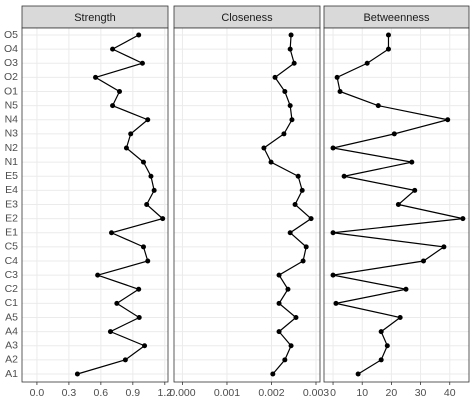  Describe the element at coordinates (164, 393) in the screenshot. I see `x-tick-label: 1.2` at that location.